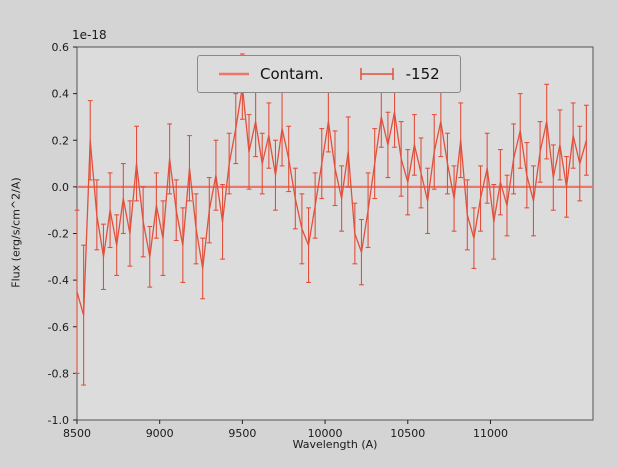  What do you see at coordinates (376, 74) in the screenshot?
I see `errorbar-sample-icon` at bounding box center [376, 74].